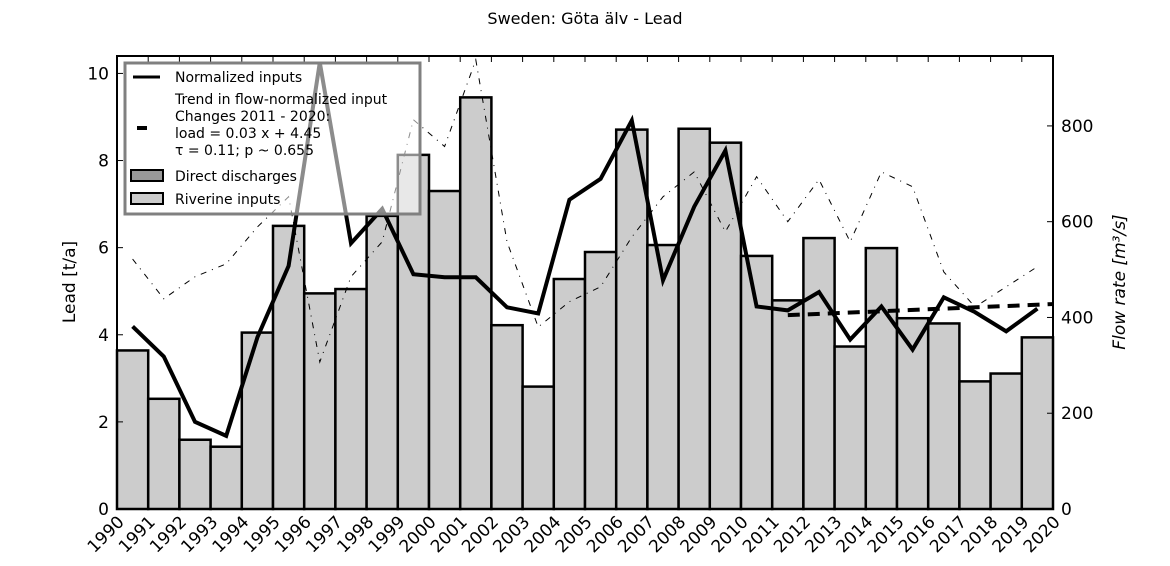 Image resolution: width=1170 pixels, height=566 pixels. I want to click on y2-tick-label: 600, so click(1077, 223).